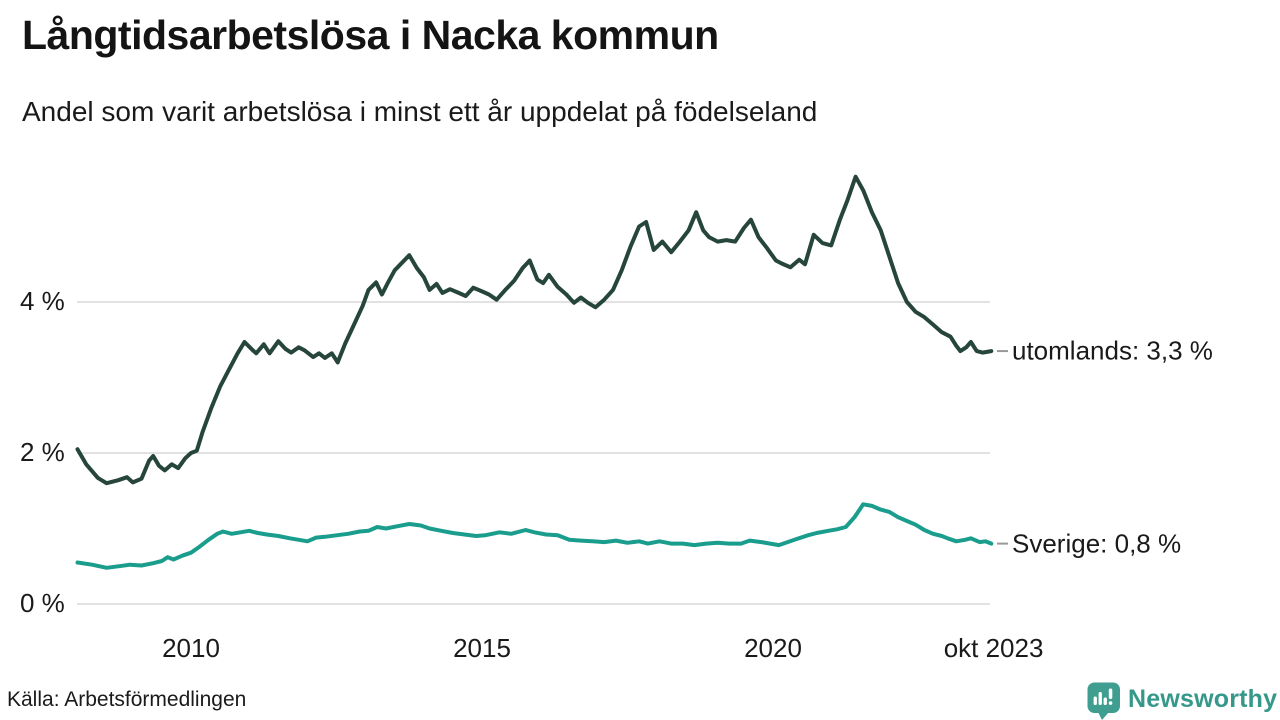  Describe the element at coordinates (1103, 701) in the screenshot. I see `newsworthy-chart-bubble-icon` at that location.